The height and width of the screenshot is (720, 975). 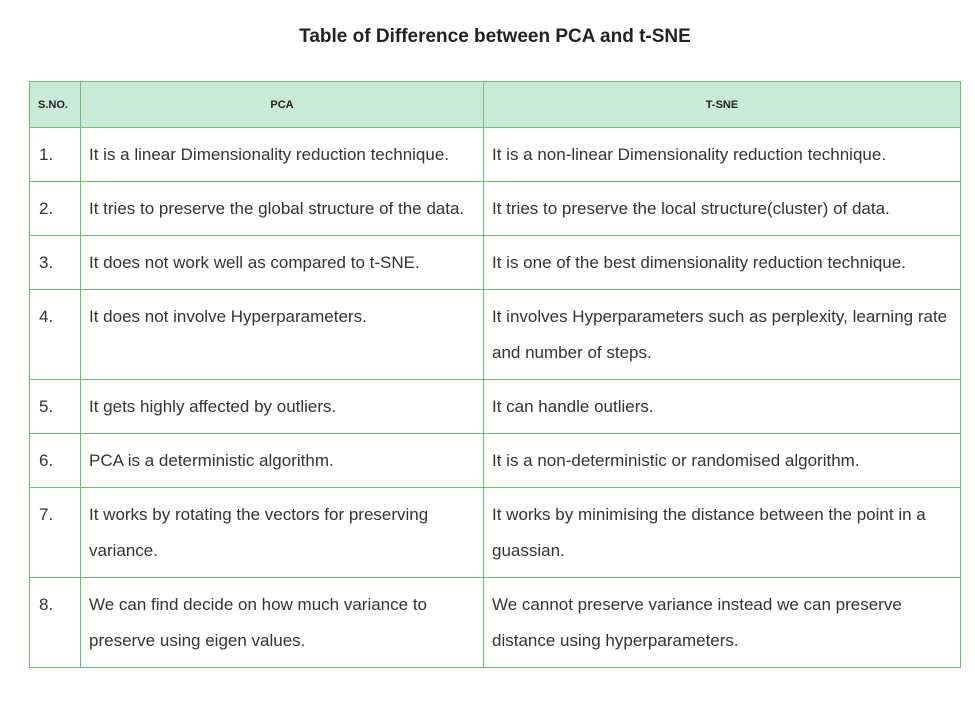 I want to click on sno-cell: 7., so click(x=55, y=532).